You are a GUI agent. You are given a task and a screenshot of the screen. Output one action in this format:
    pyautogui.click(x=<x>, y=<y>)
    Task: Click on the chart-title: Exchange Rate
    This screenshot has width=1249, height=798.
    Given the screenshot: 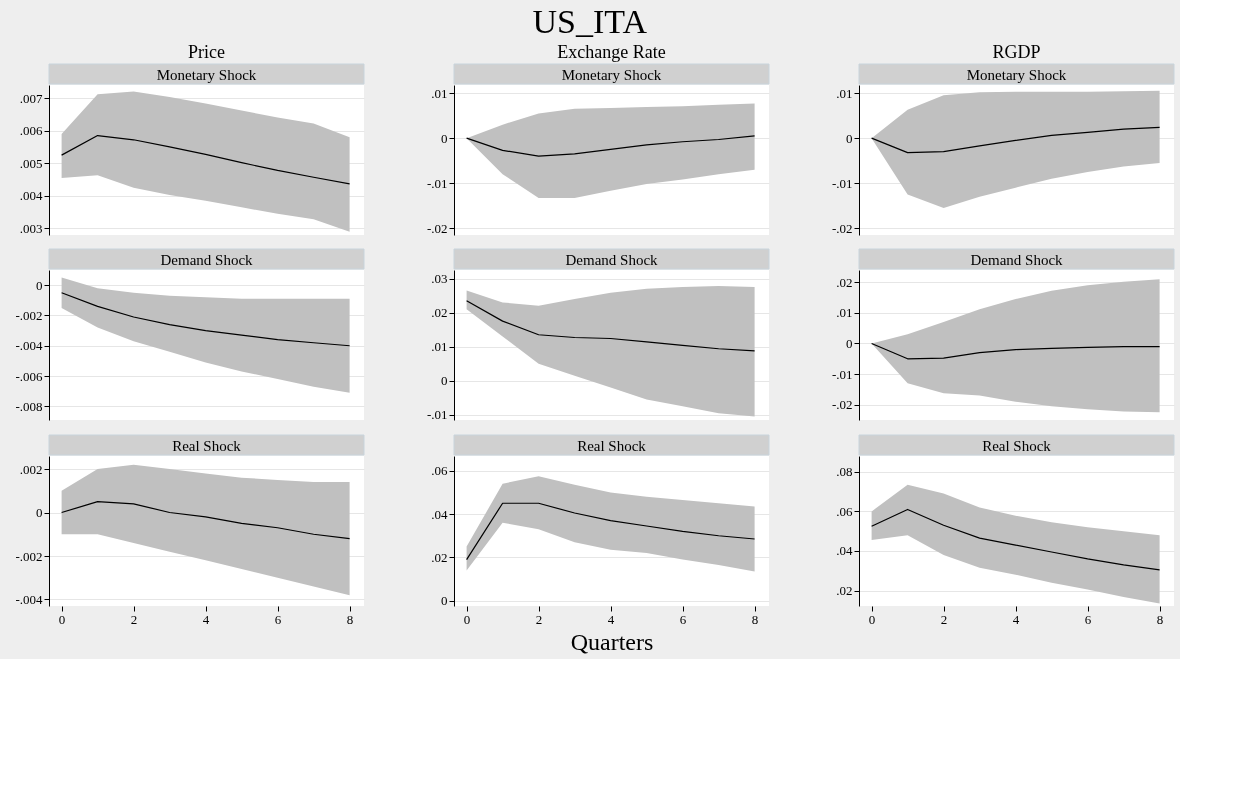 What is the action you would take?
    pyautogui.click(x=611, y=51)
    